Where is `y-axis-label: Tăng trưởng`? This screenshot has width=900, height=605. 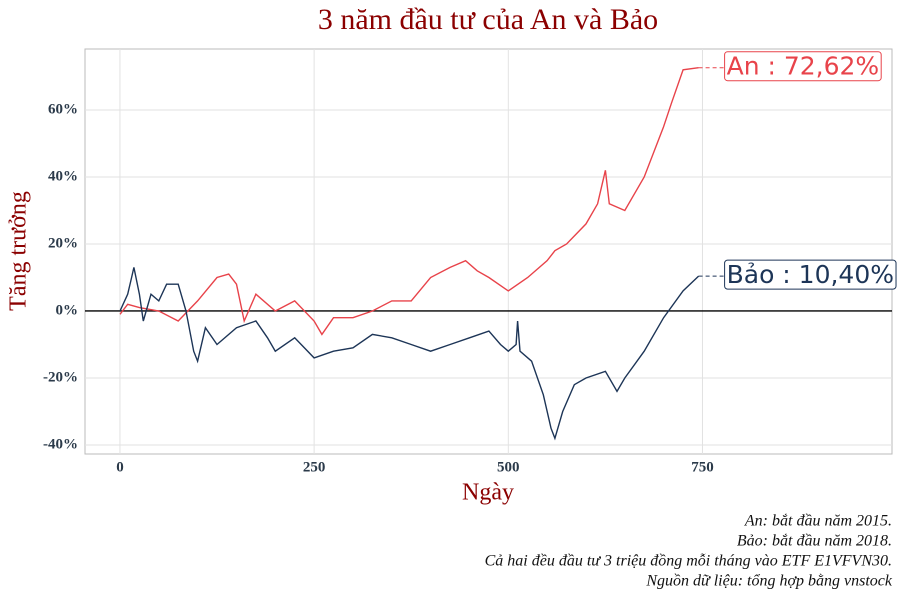
y-axis-label: Tăng trưởng is located at coordinates (19, 251).